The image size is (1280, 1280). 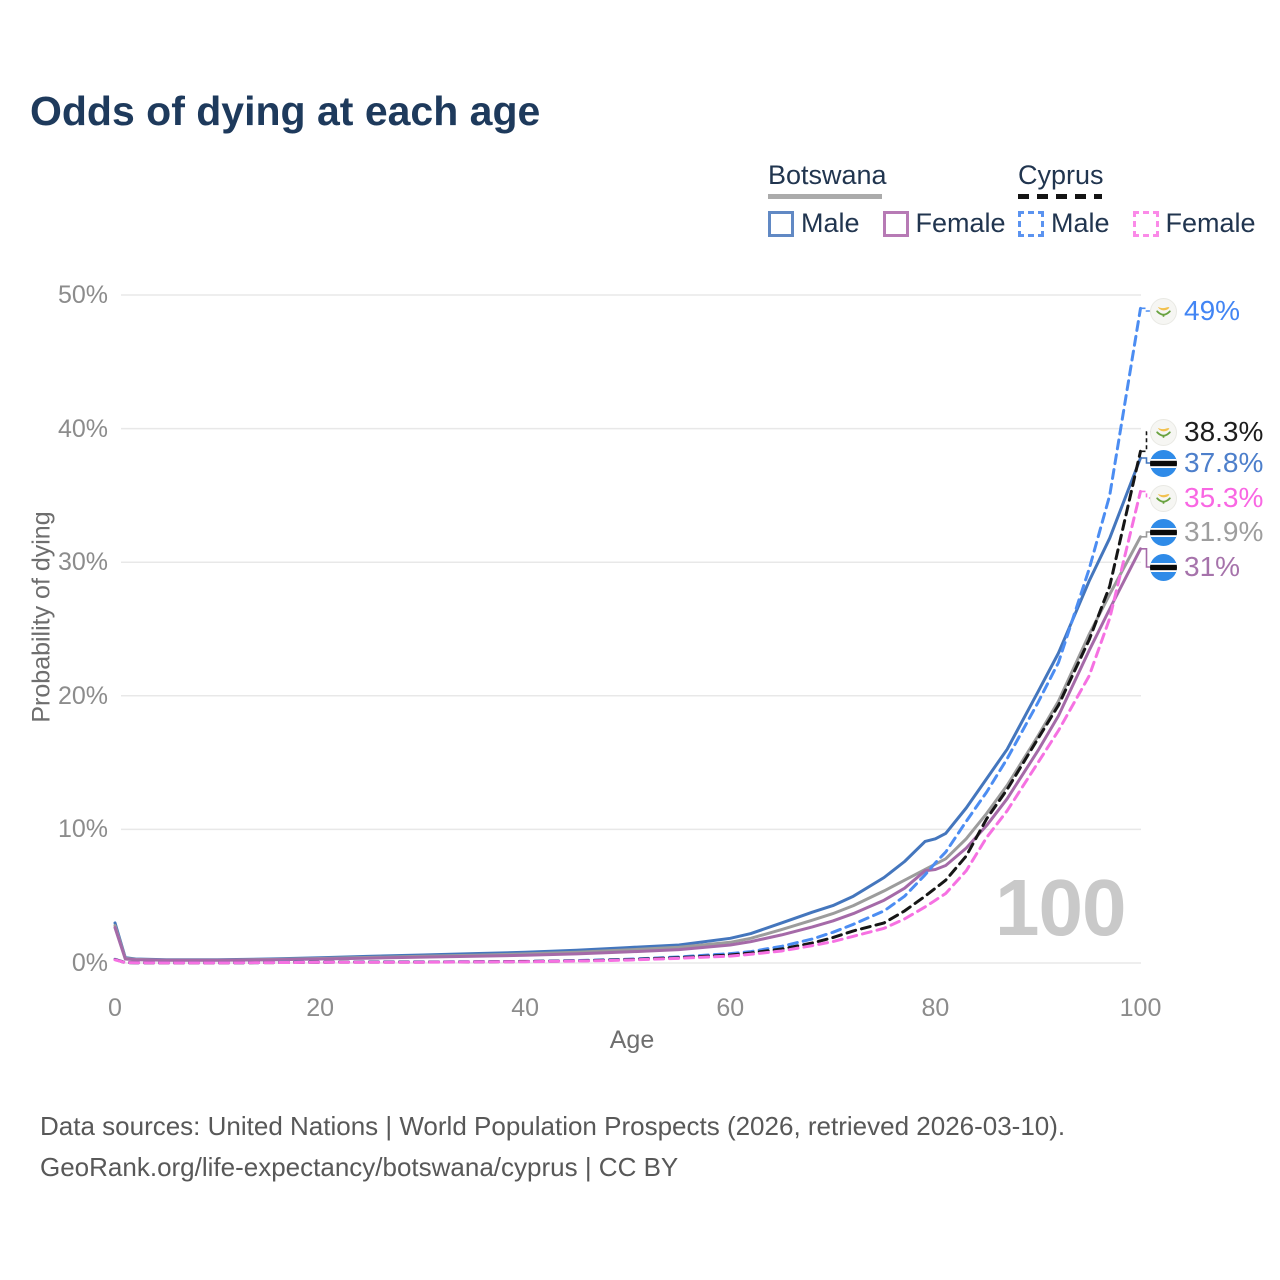 I want to click on botswana-male-swatch, so click(x=781, y=223).